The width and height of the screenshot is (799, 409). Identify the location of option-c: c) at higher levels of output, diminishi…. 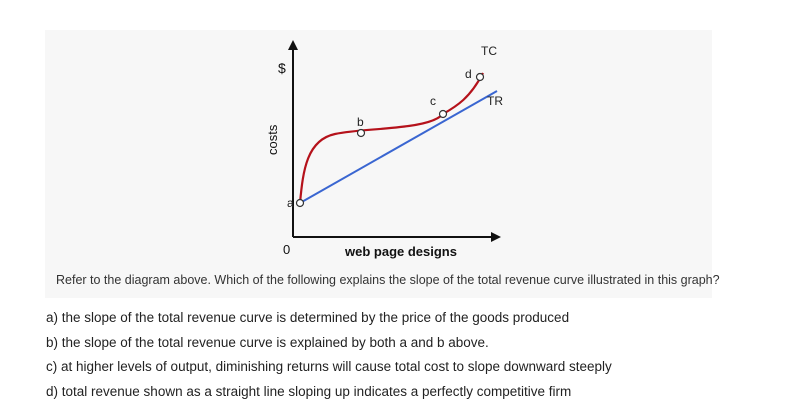
(329, 366).